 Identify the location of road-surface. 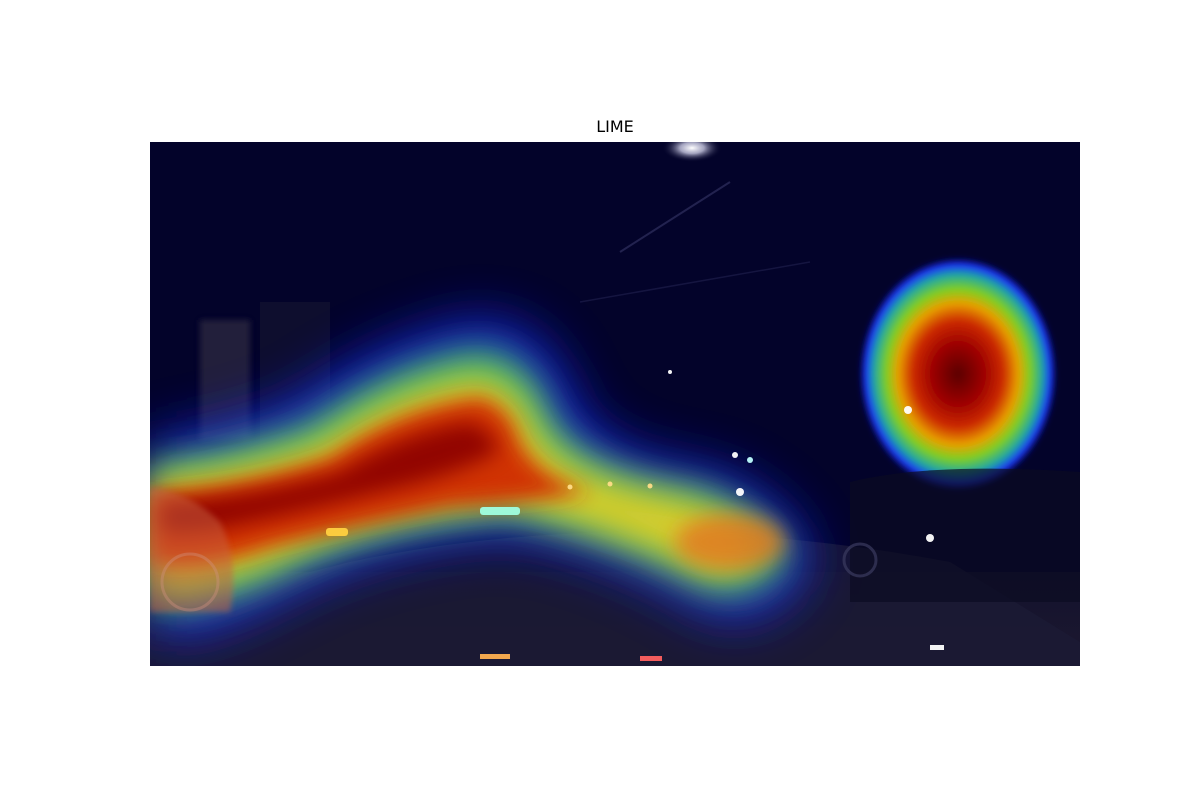
(615, 599).